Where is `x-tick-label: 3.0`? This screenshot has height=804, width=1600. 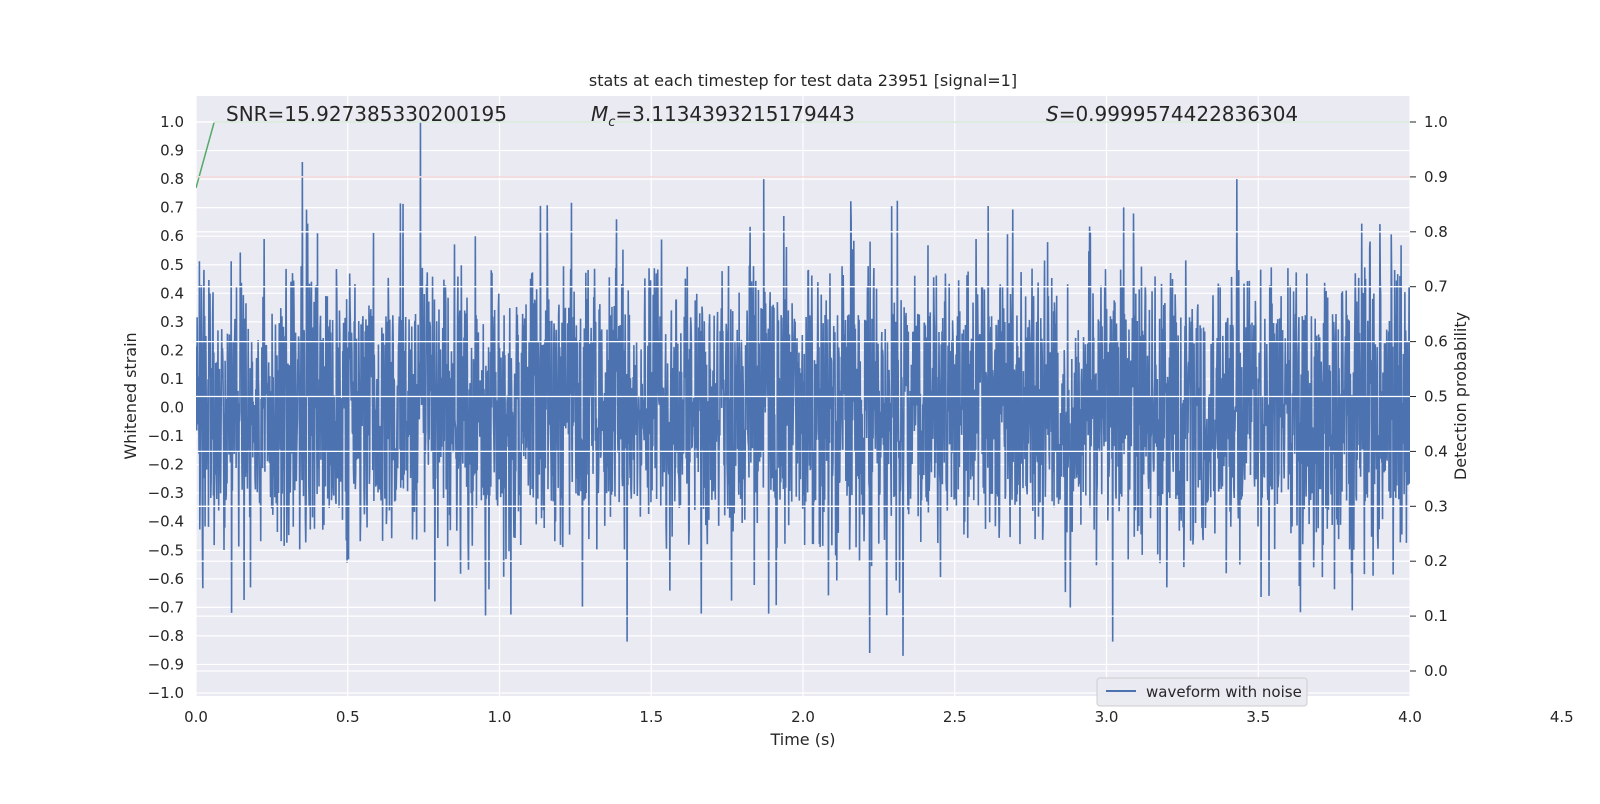 x-tick-label: 3.0 is located at coordinates (1107, 717).